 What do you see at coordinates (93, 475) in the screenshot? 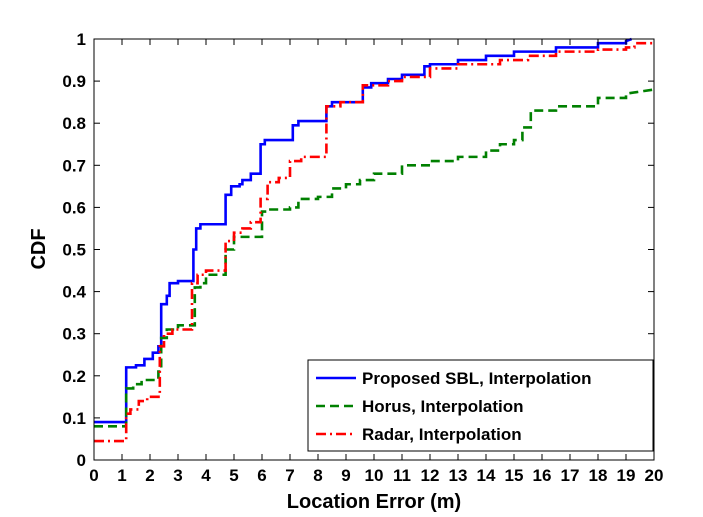
I see `x-tick-label: 0` at bounding box center [93, 475].